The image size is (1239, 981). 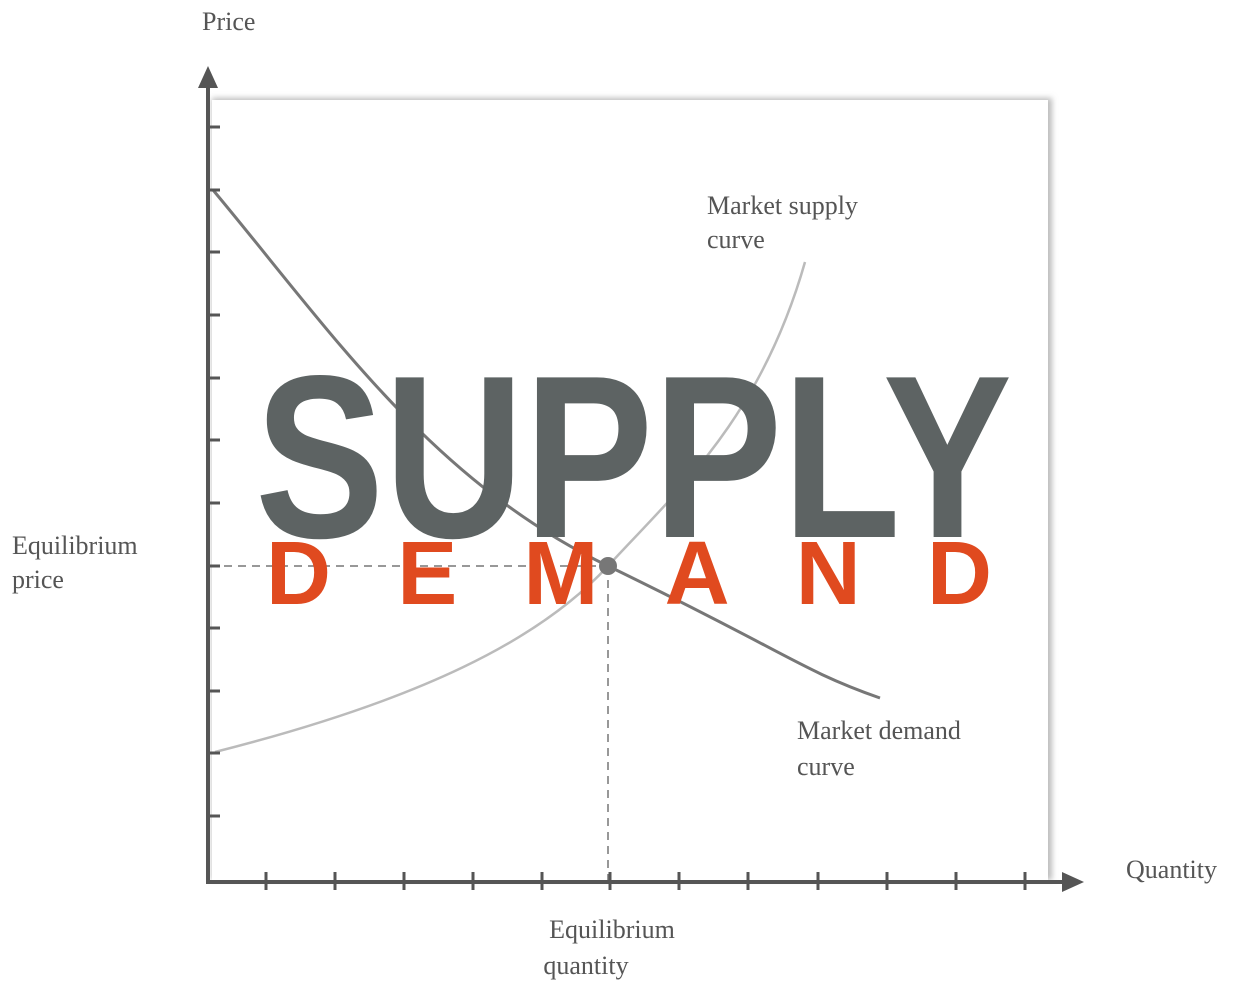 What do you see at coordinates (608, 566) in the screenshot?
I see `equilibrium-point` at bounding box center [608, 566].